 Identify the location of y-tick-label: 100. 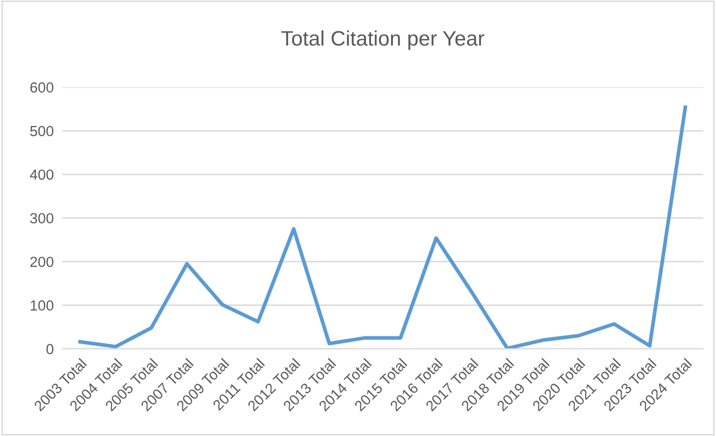
(42, 305).